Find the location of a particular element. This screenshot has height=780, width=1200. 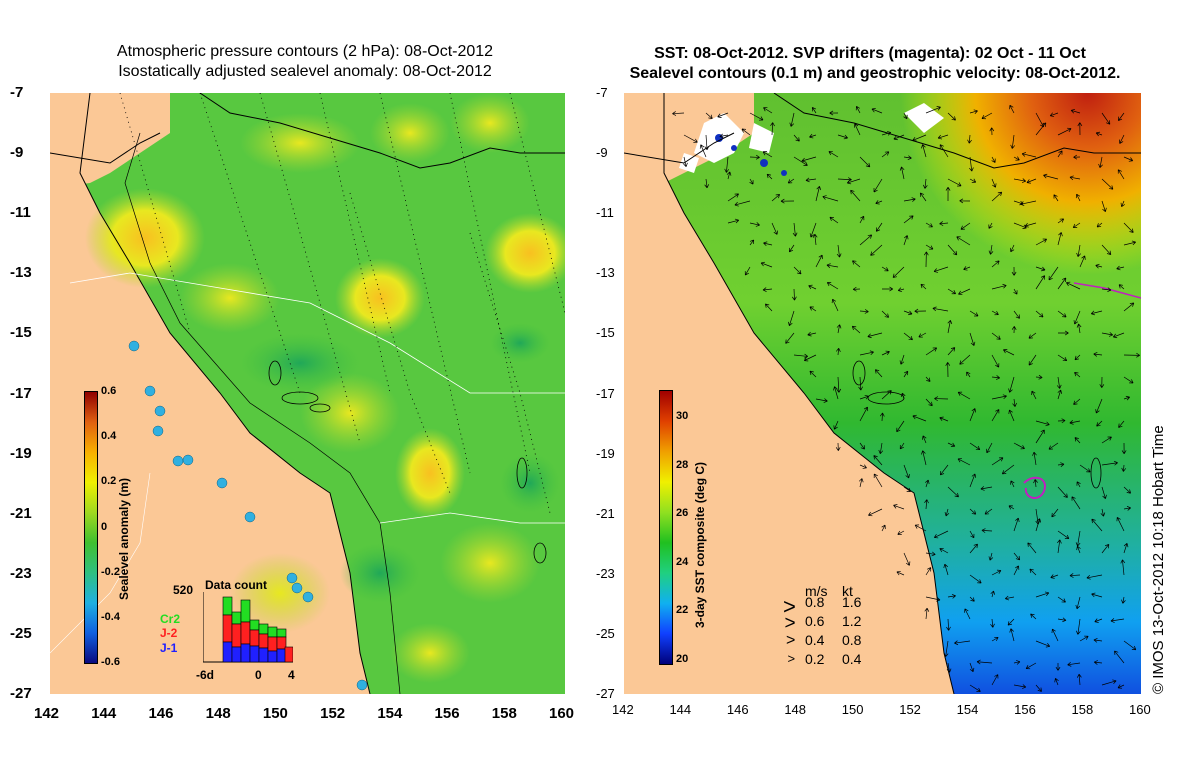

left-x-tick: 158 is located at coordinates (504, 713).